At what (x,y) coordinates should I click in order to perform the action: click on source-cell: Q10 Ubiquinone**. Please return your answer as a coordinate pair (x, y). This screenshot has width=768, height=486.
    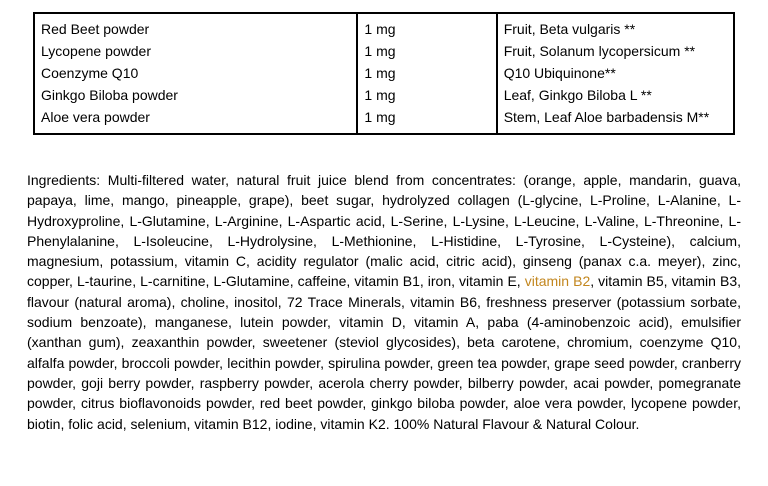
    Looking at the image, I should click on (559, 73).